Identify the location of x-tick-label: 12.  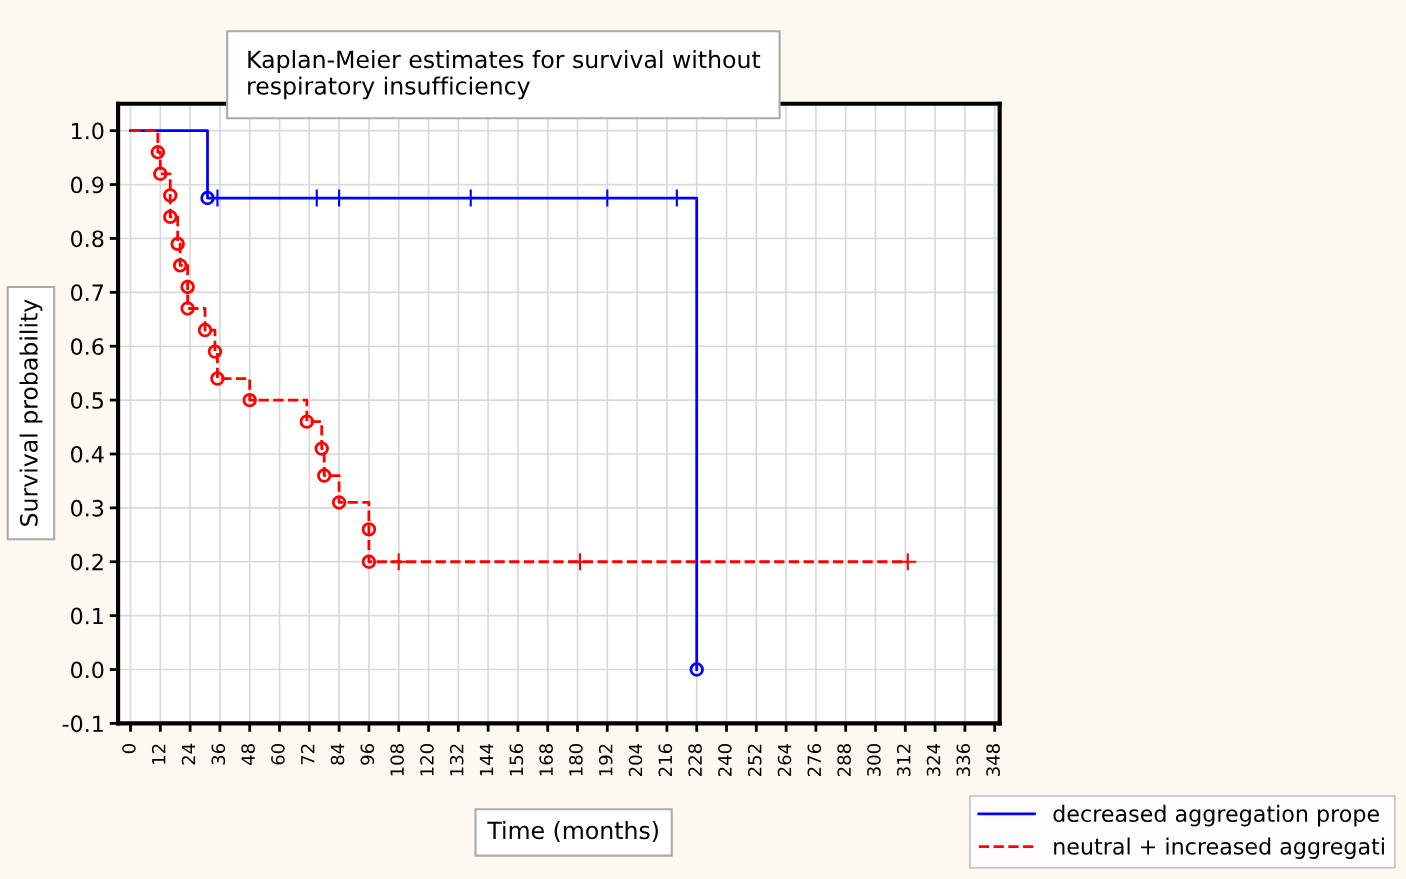
(158, 754).